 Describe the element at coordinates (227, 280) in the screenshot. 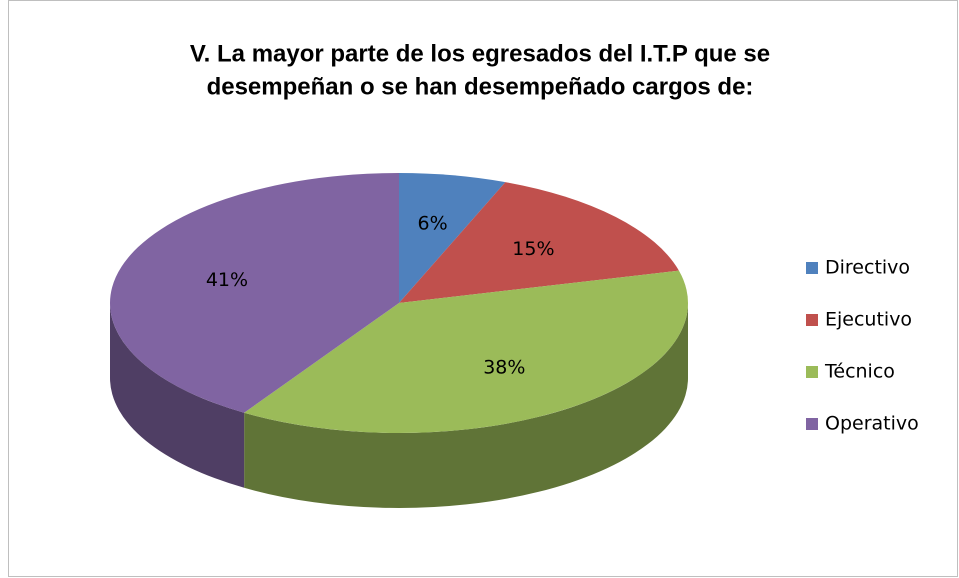

I see `data-label: 41%` at that location.